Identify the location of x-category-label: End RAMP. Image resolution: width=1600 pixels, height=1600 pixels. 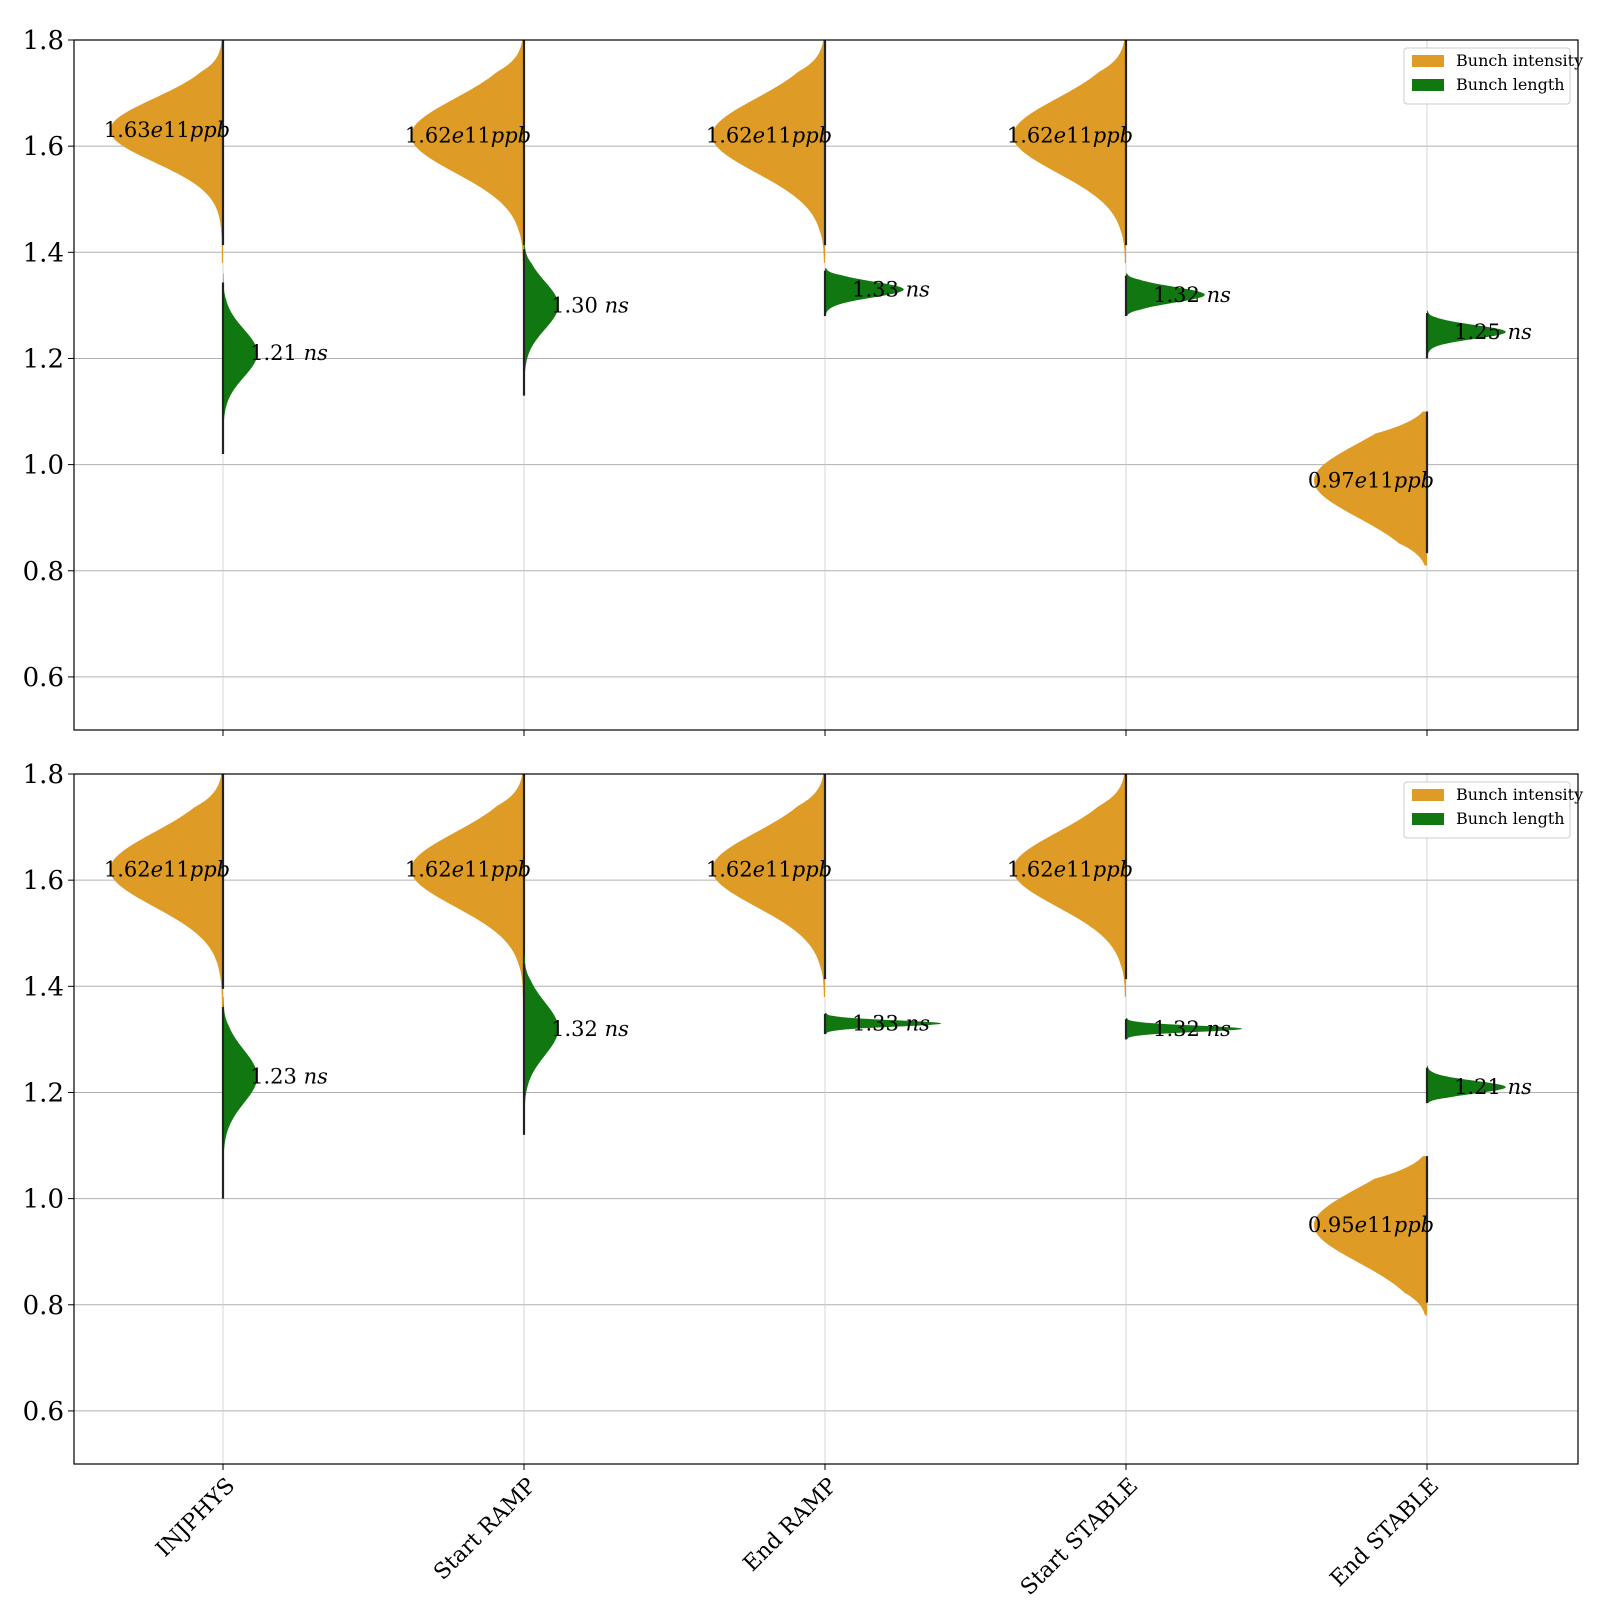
(790, 1524).